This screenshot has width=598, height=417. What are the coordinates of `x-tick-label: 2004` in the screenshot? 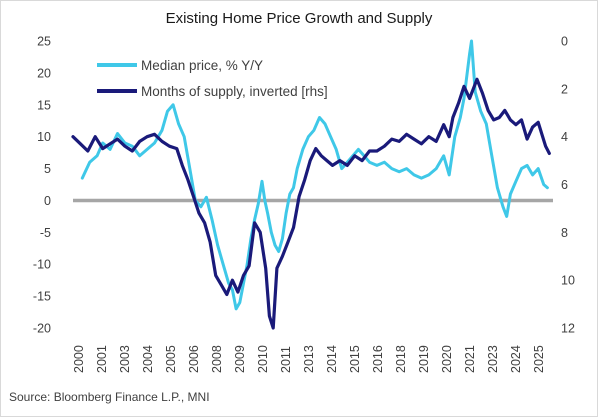 It's located at (148, 359).